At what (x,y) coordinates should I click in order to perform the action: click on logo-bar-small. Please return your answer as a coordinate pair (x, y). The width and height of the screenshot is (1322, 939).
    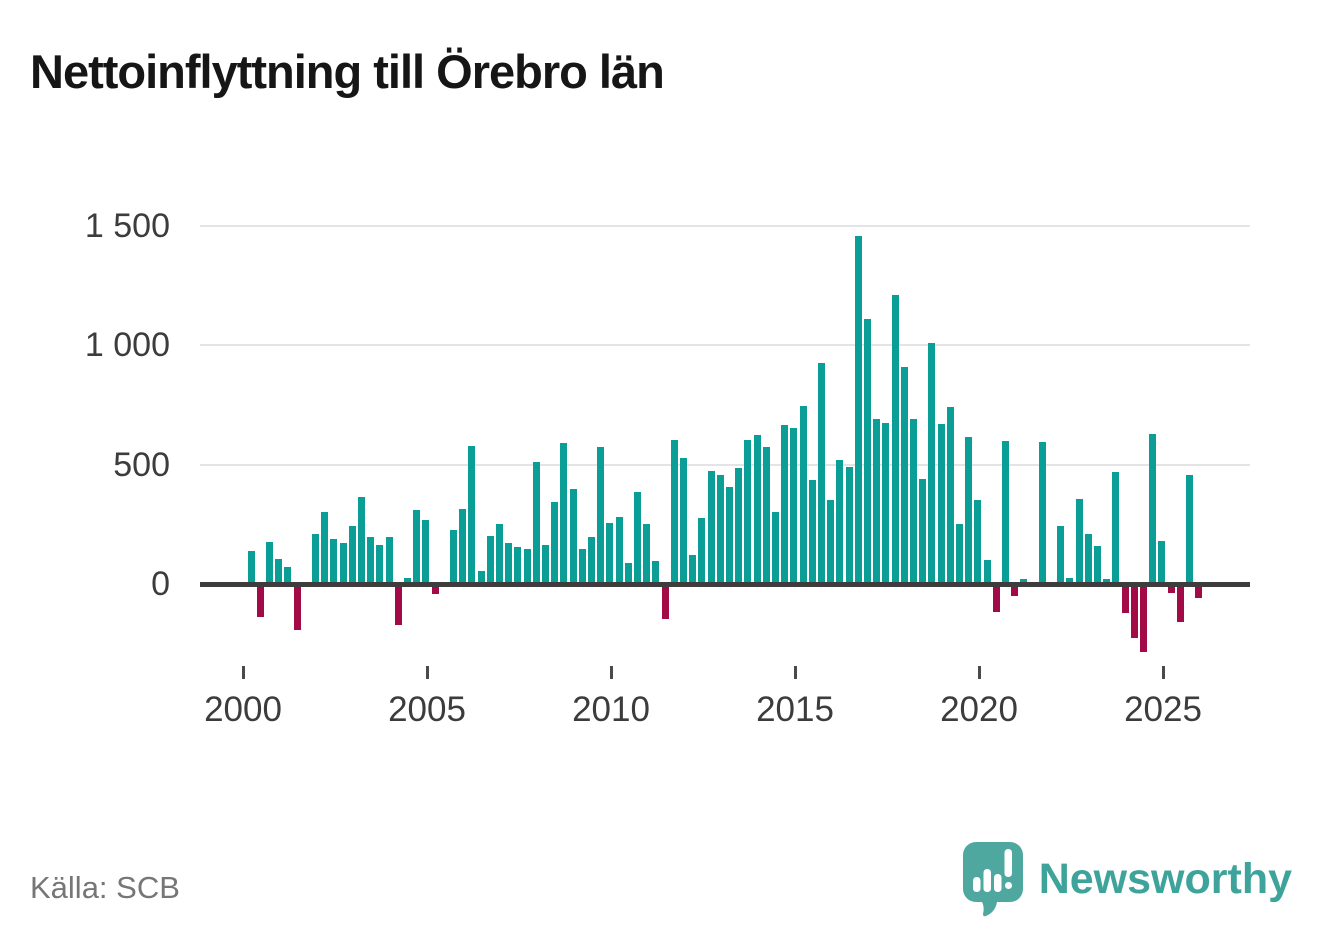
    Looking at the image, I should click on (976, 884).